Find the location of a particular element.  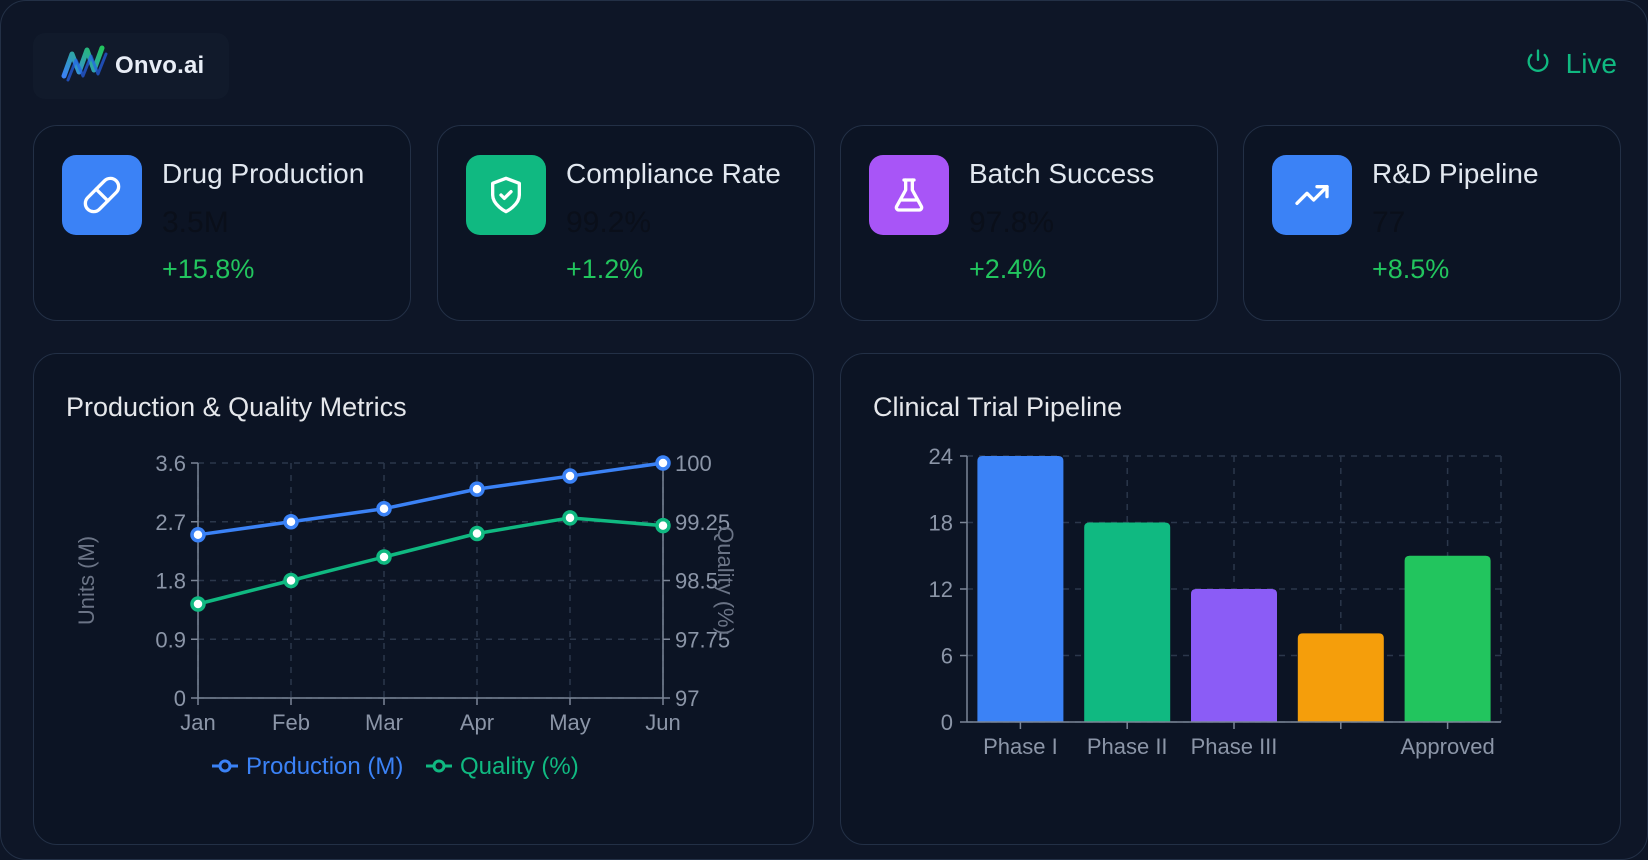

y-tick-label-left: 1.8 is located at coordinates (170, 581).